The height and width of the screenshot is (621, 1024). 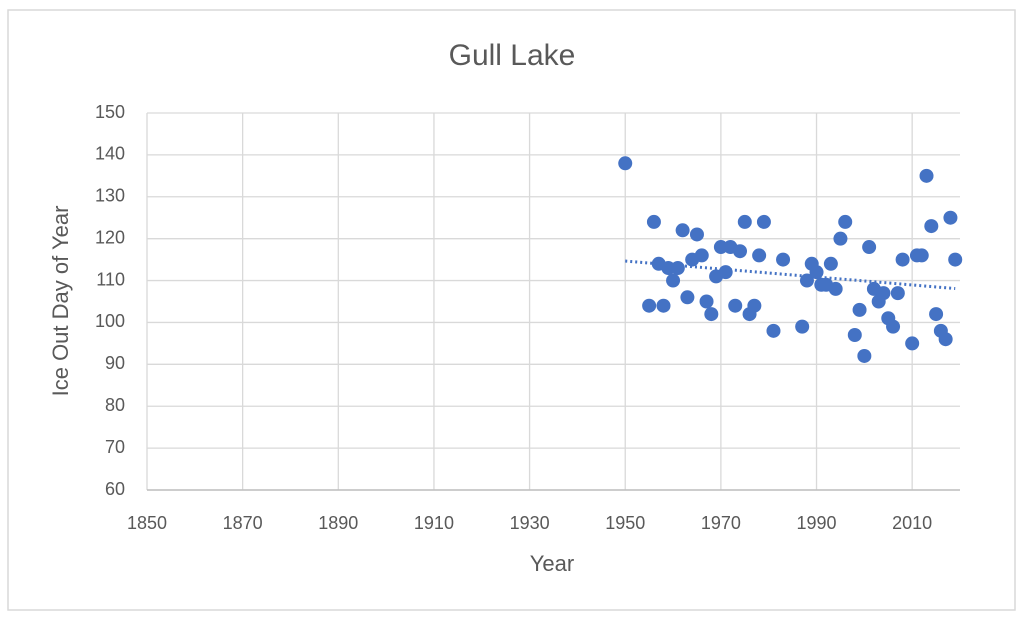 What do you see at coordinates (110, 321) in the screenshot?
I see `y-tick-label: 100` at bounding box center [110, 321].